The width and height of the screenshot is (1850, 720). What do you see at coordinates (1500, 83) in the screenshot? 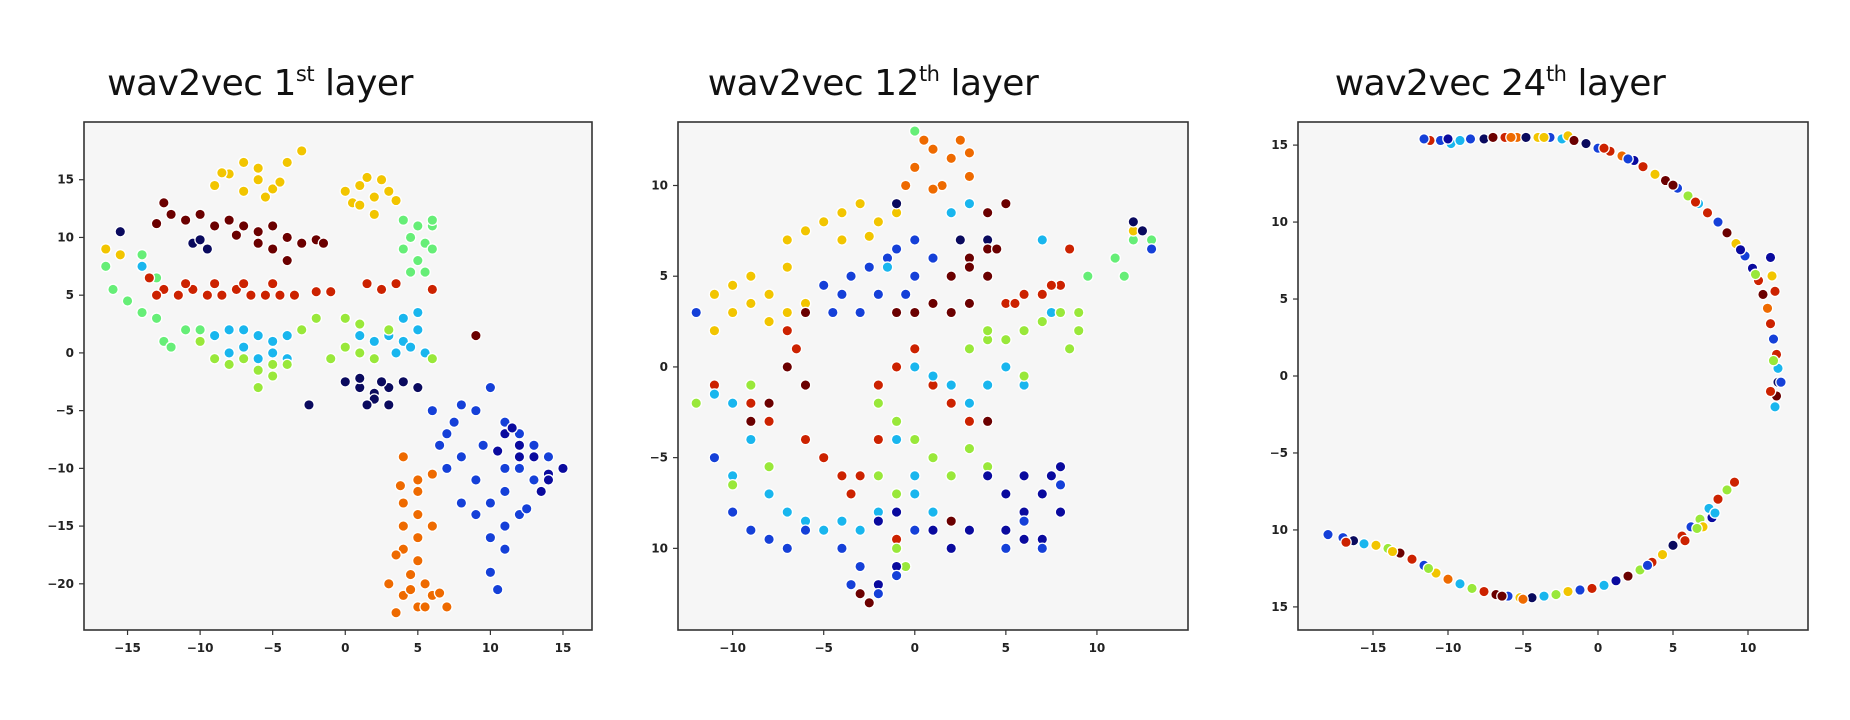
I see `chart-title: wav2vec 24th layer` at bounding box center [1500, 83].